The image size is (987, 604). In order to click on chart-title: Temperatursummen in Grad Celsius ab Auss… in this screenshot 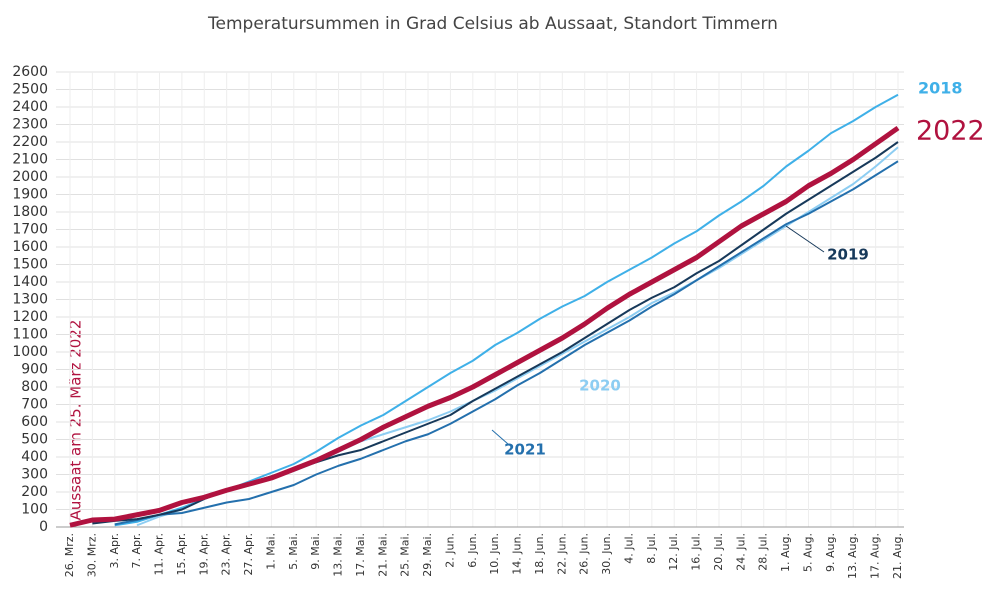, I will do `click(492, 24)`.